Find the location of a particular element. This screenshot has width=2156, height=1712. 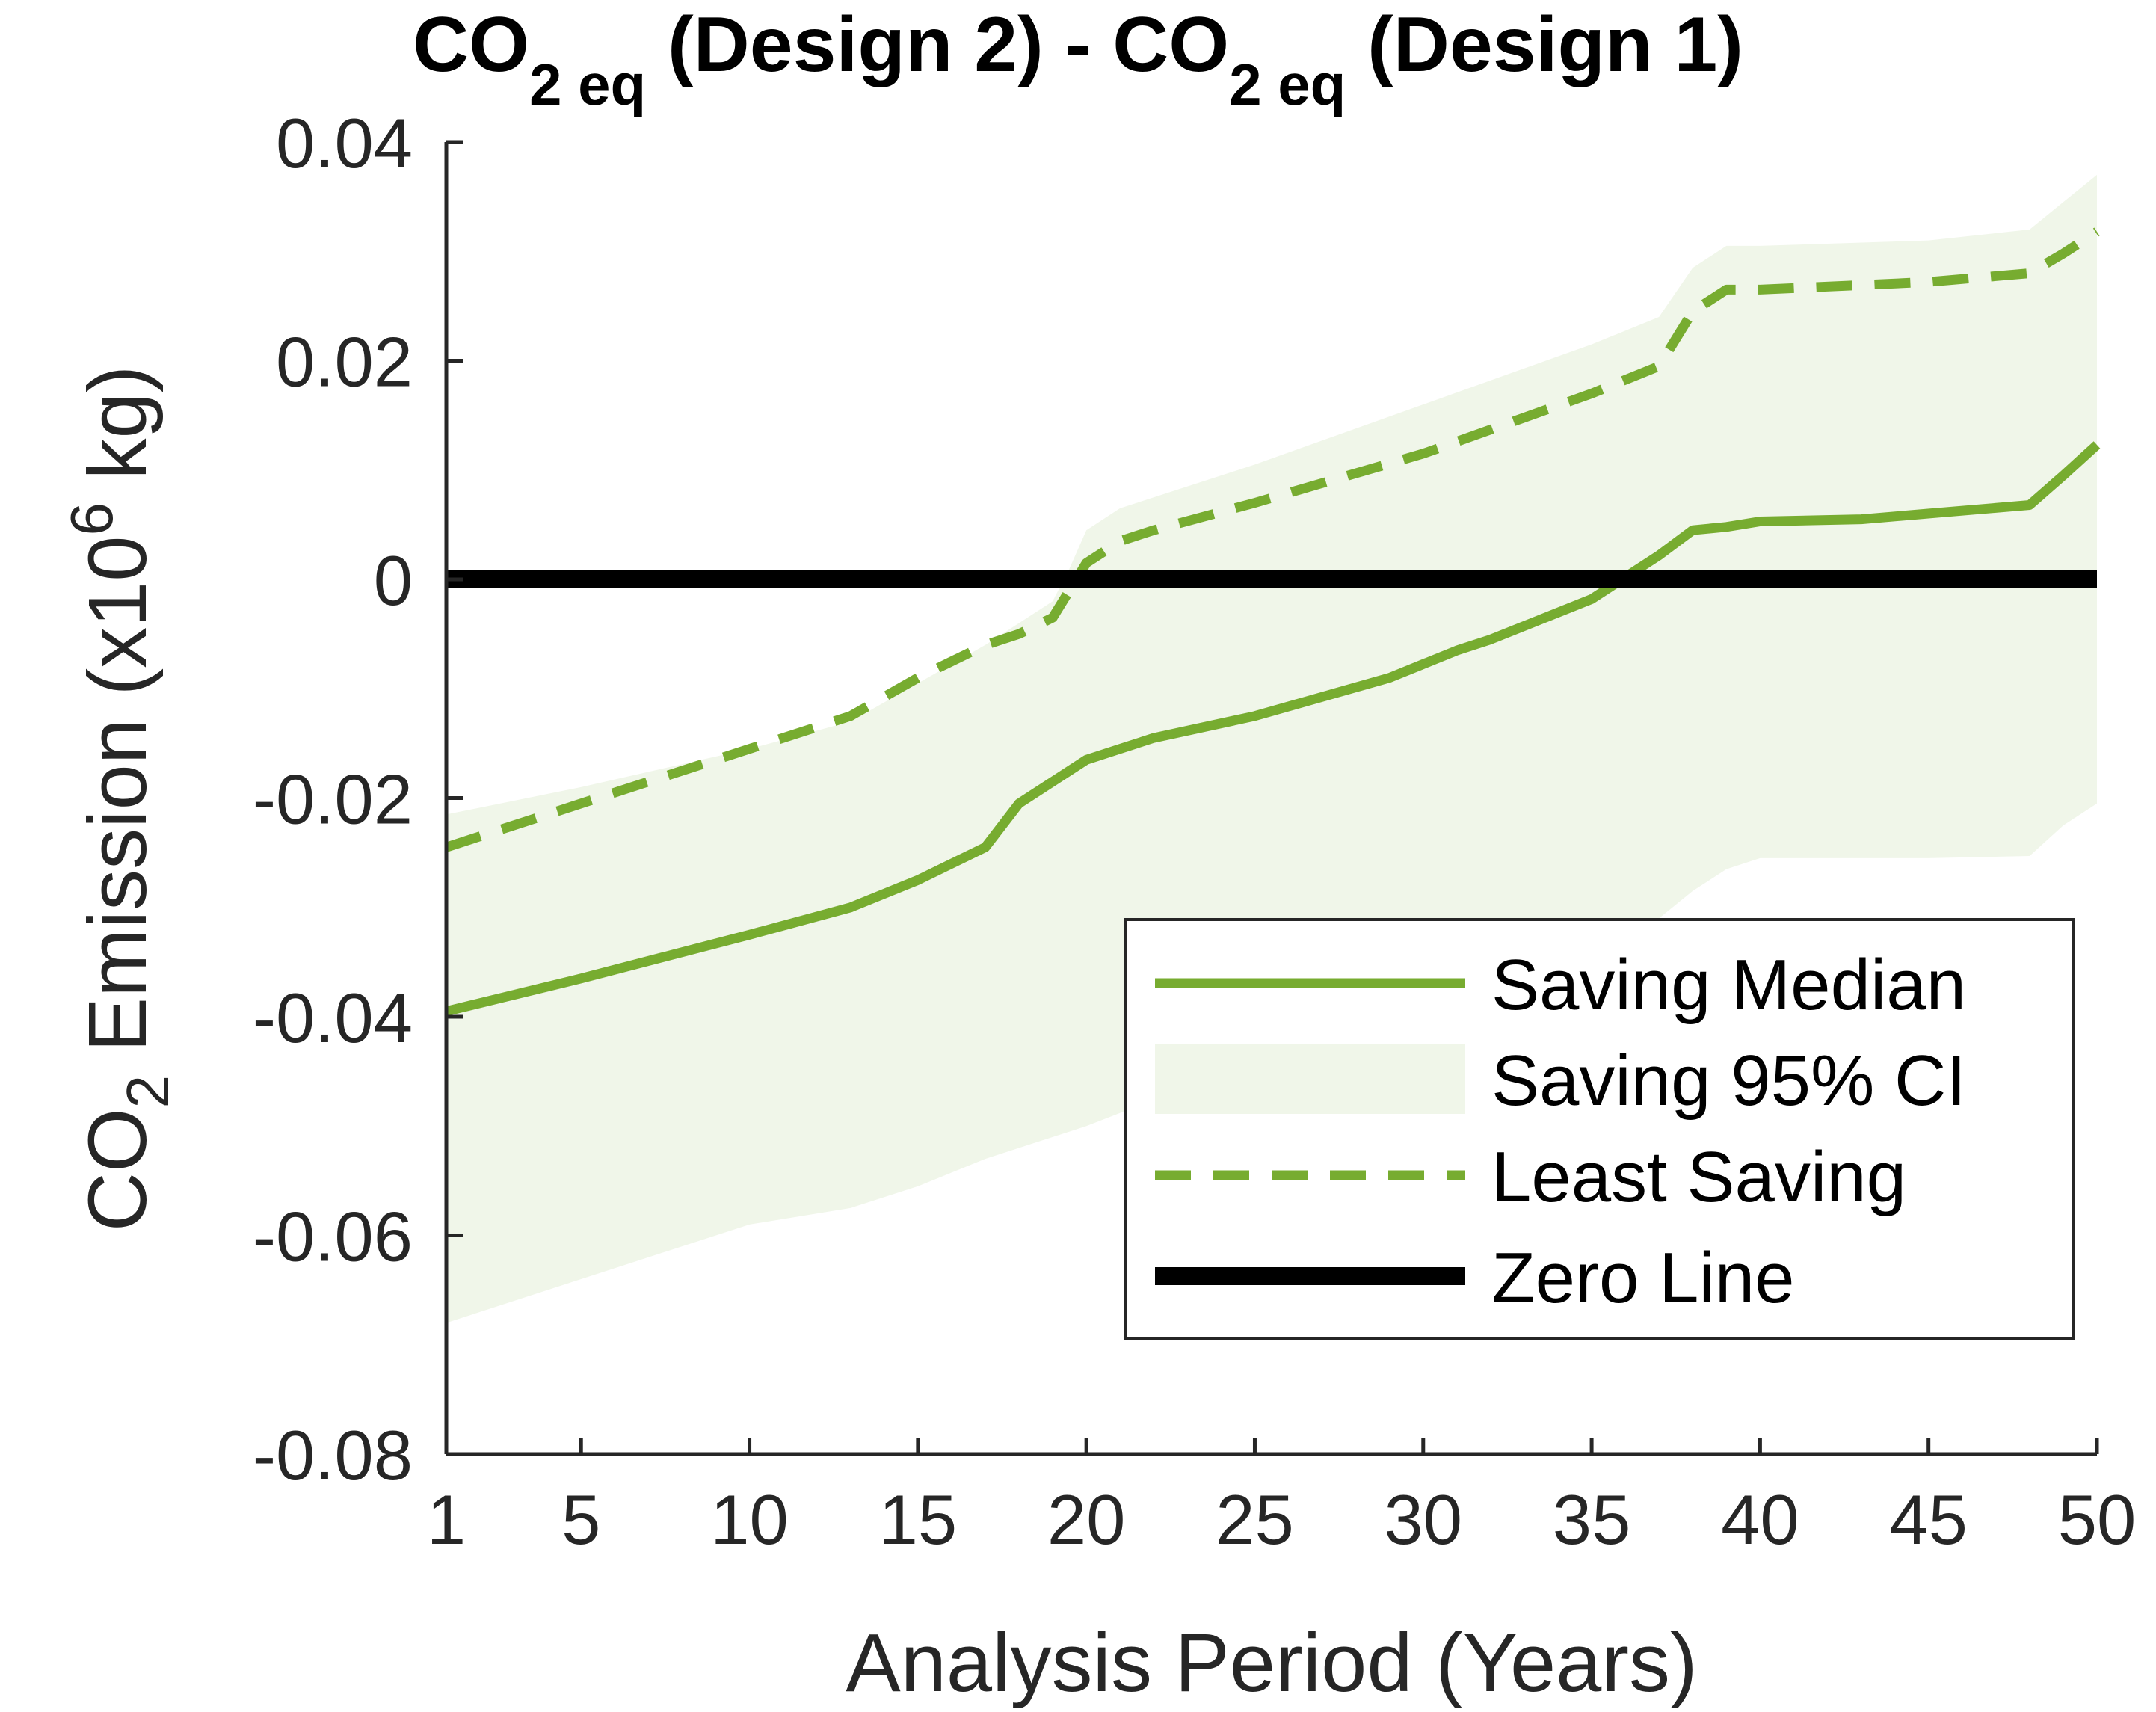

y-label-co: CO is located at coordinates (118, 1169).